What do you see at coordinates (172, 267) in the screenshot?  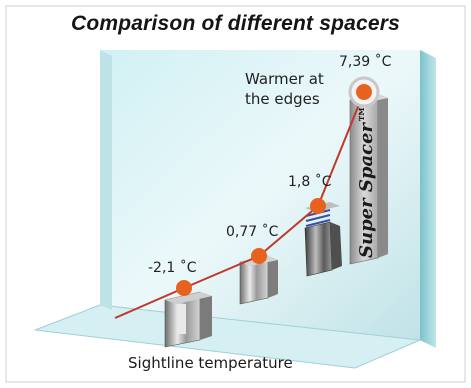 I see `data-label-1: -2,1 ˚C` at bounding box center [172, 267].